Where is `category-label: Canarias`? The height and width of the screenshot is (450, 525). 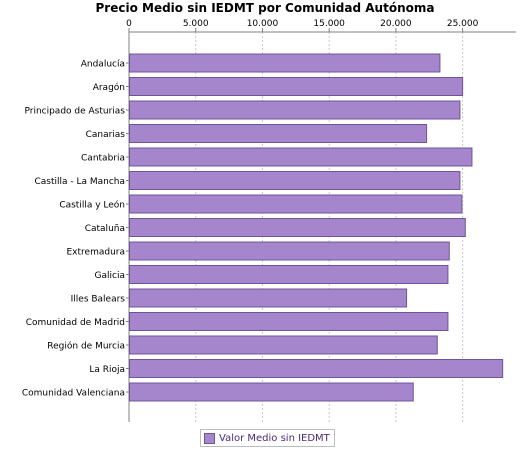 category-label: Canarias is located at coordinates (106, 135).